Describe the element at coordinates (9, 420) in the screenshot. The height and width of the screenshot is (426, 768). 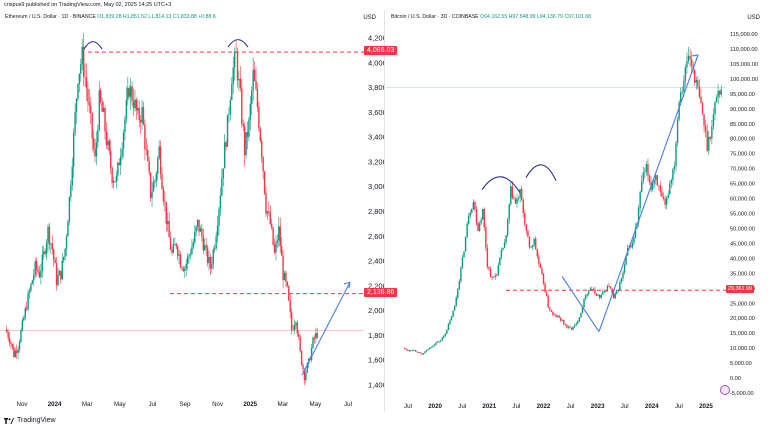
I see `tradingview-logo-icon` at that location.